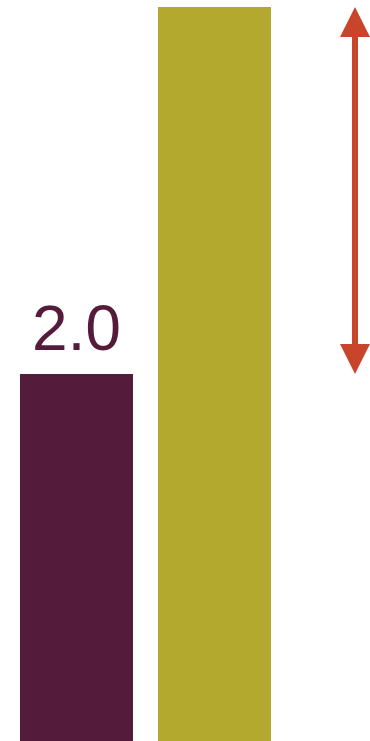 This screenshot has width=370, height=741. What do you see at coordinates (355, 22) in the screenshot?
I see `arrow-head-up` at bounding box center [355, 22].